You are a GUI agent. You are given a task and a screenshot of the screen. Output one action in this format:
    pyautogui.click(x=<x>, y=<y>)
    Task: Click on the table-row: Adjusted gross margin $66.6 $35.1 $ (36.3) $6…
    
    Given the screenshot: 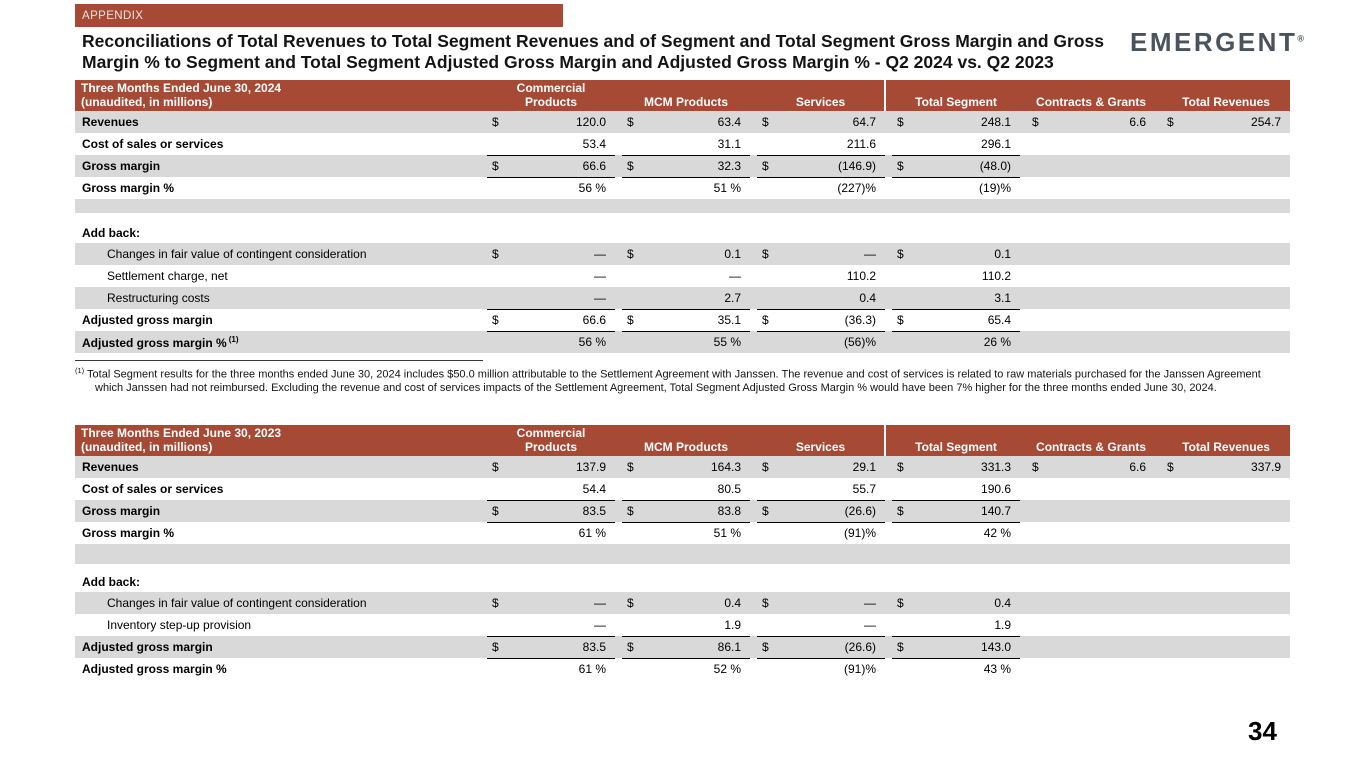 What is the action you would take?
    pyautogui.click(x=683, y=320)
    